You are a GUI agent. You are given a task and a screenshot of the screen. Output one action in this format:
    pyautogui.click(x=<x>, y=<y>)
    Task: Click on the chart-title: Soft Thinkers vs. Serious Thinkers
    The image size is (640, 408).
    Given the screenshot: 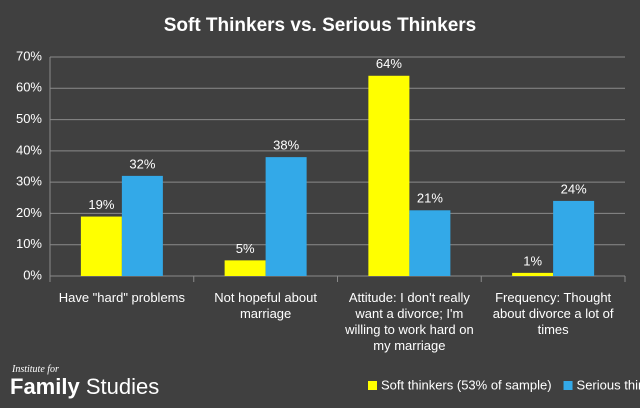 What is the action you would take?
    pyautogui.click(x=320, y=25)
    